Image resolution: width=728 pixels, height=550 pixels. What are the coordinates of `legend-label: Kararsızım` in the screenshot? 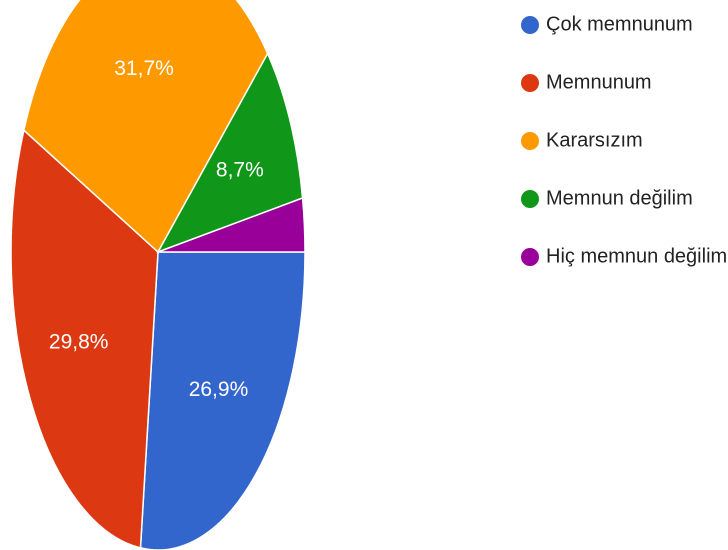 It's located at (594, 140).